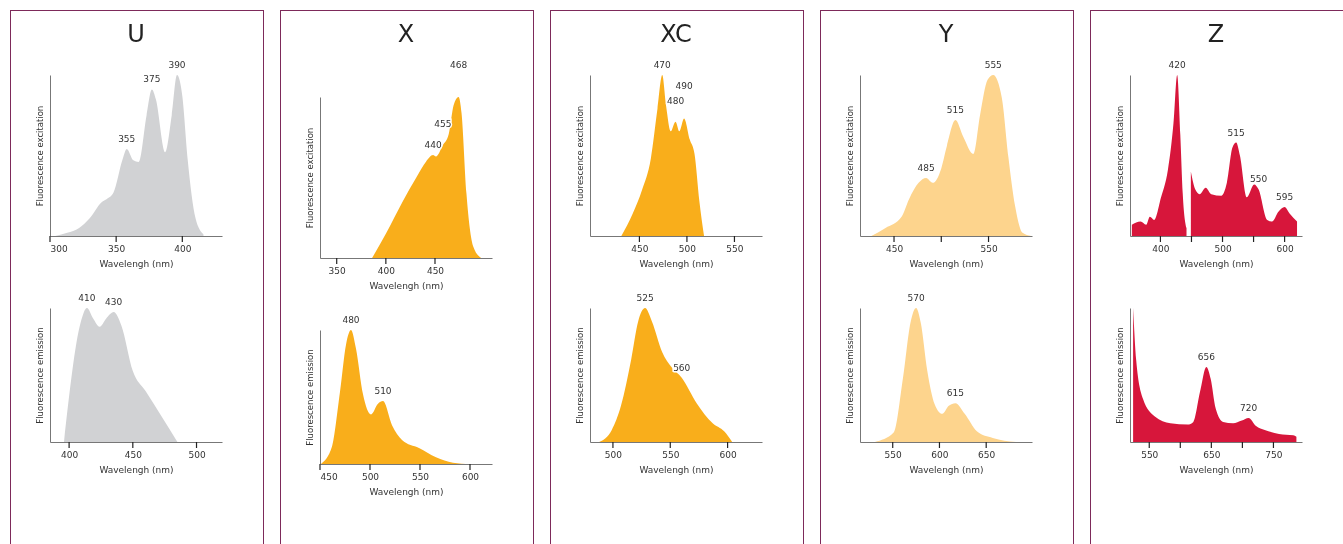  What do you see at coordinates (1177, 65) in the screenshot?
I see `annotation: 420` at bounding box center [1177, 65].